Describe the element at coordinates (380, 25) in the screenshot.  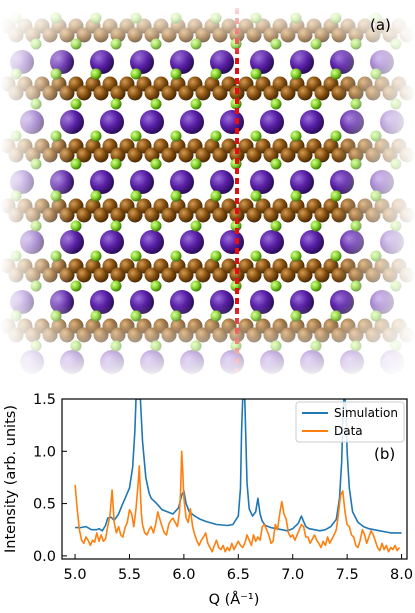
I see `panel-a-label: (a)` at that location.